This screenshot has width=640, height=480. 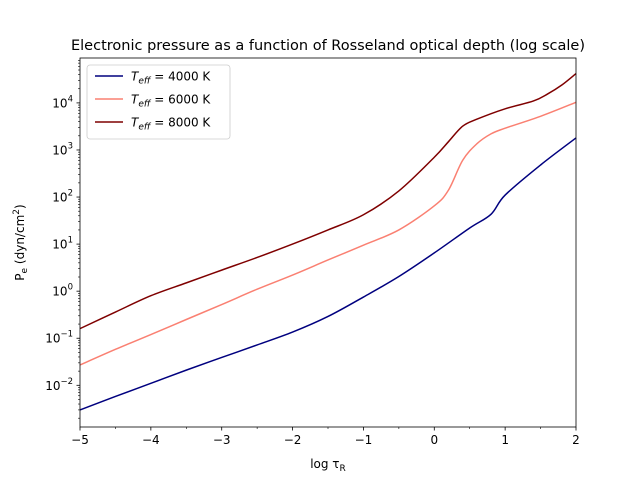 I want to click on x-tick-label: −4, so click(x=151, y=440).